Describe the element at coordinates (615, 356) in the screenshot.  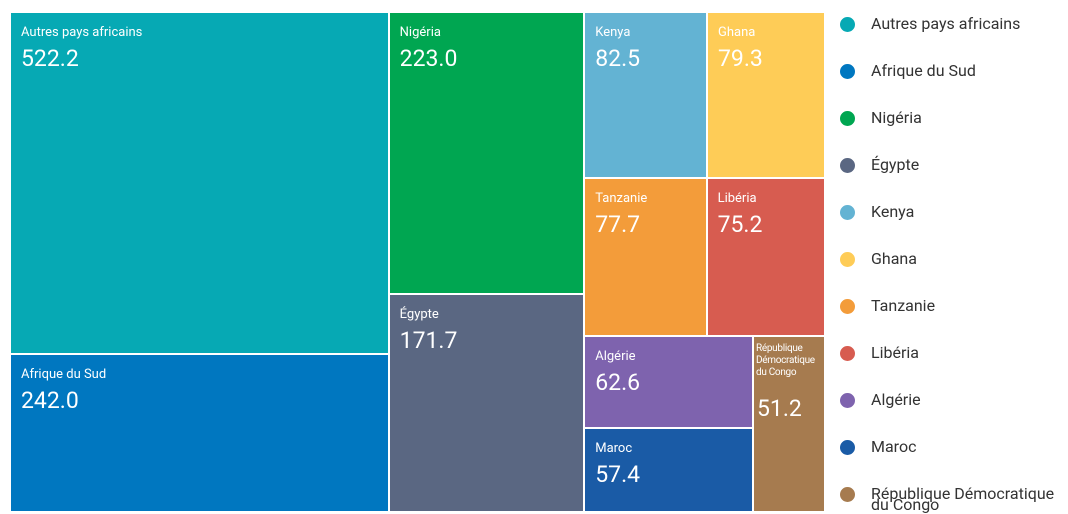
I see `tile-label: Algérie` at that location.